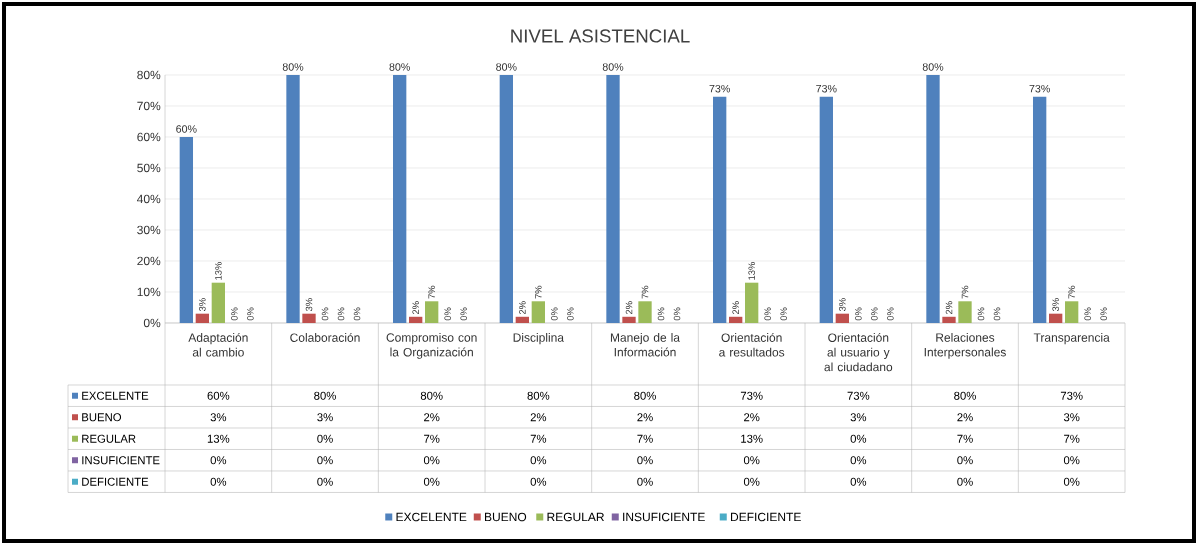 The image size is (1198, 545). Describe the element at coordinates (149, 168) in the screenshot. I see `y-tick-label: 50%` at that location.